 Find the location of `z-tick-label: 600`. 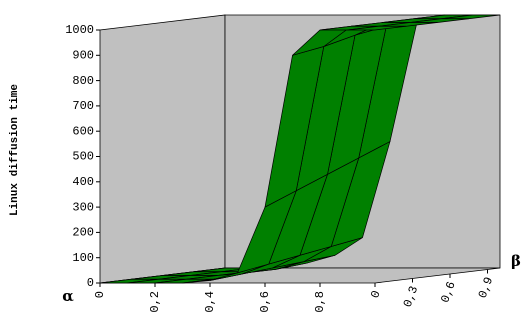

z-tick-label: 600 is located at coordinates (83, 131).